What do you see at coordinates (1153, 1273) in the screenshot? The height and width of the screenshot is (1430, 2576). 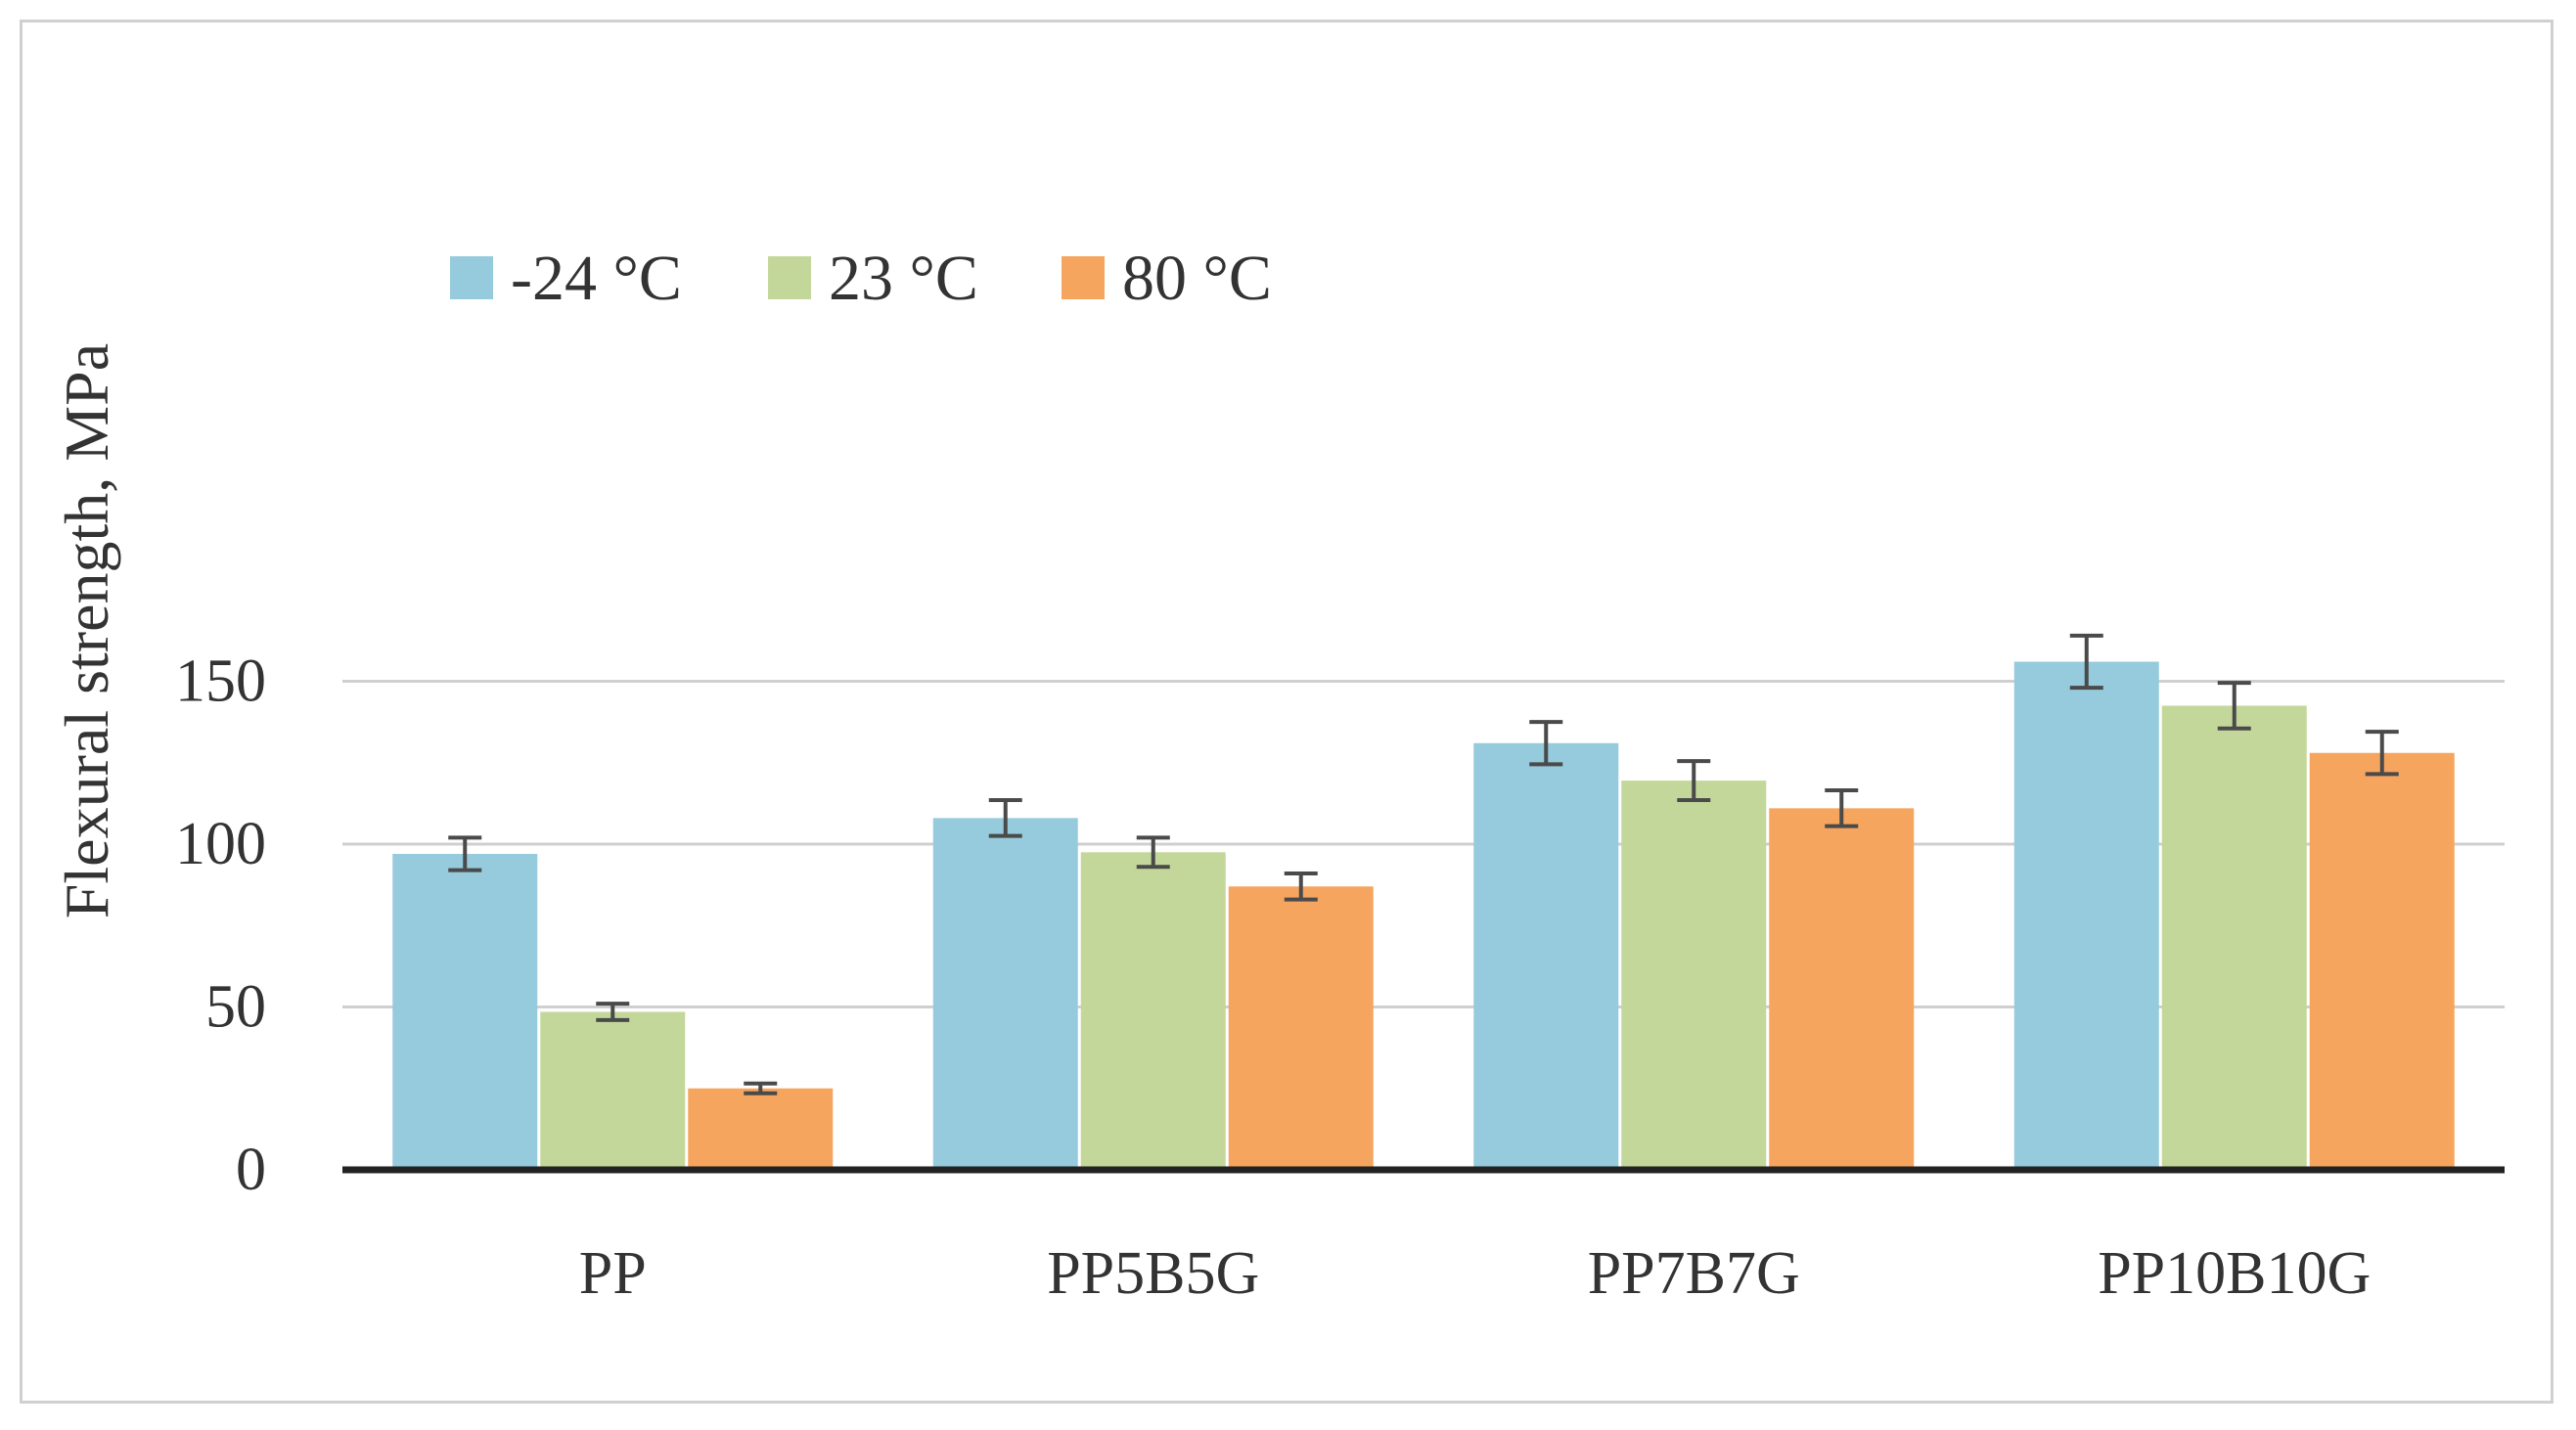 I see `x-tick-label: PP5B5G` at bounding box center [1153, 1273].